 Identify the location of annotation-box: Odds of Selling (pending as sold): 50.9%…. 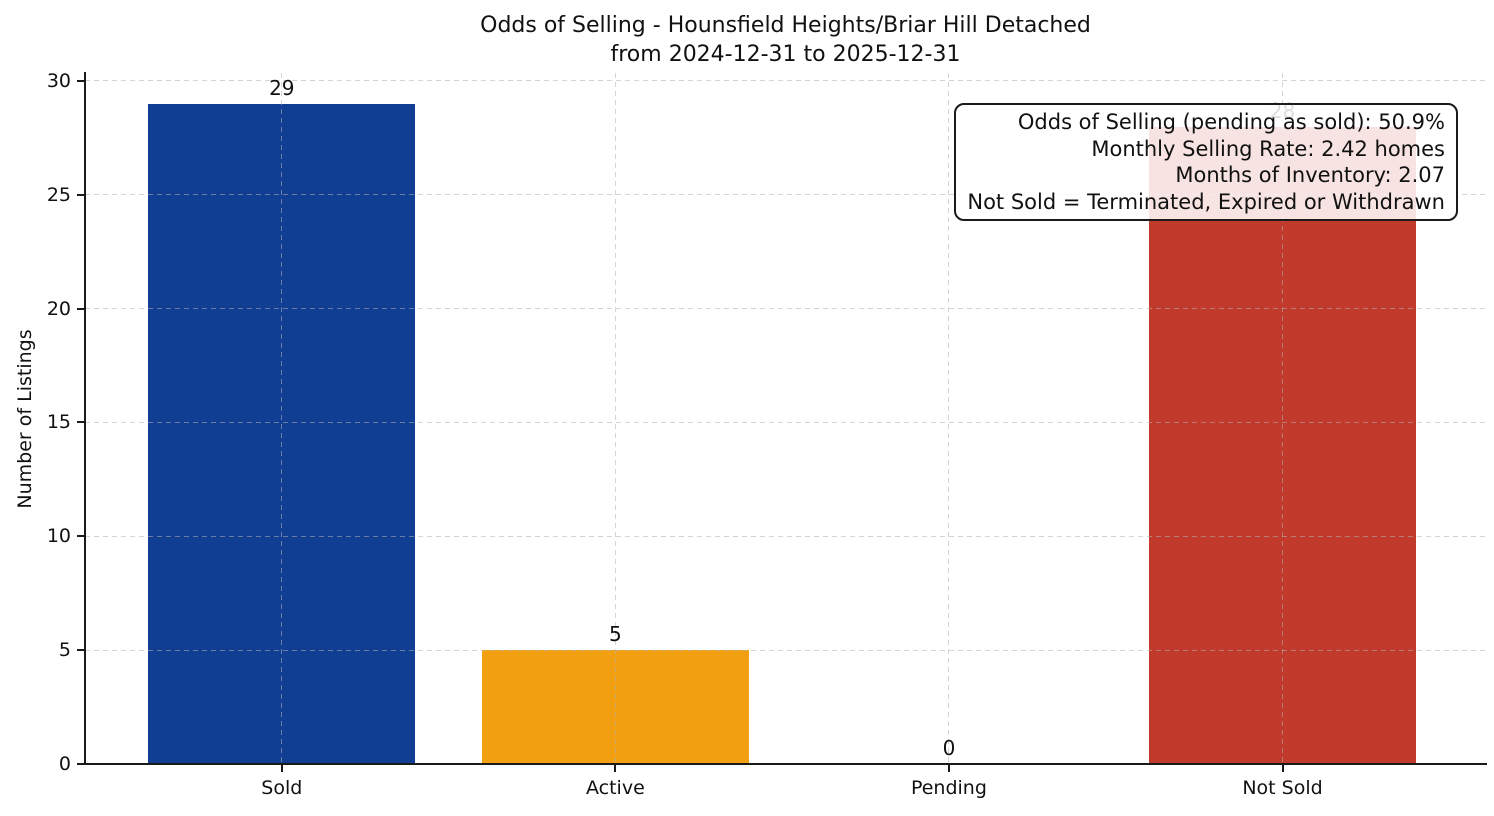
(1206, 162).